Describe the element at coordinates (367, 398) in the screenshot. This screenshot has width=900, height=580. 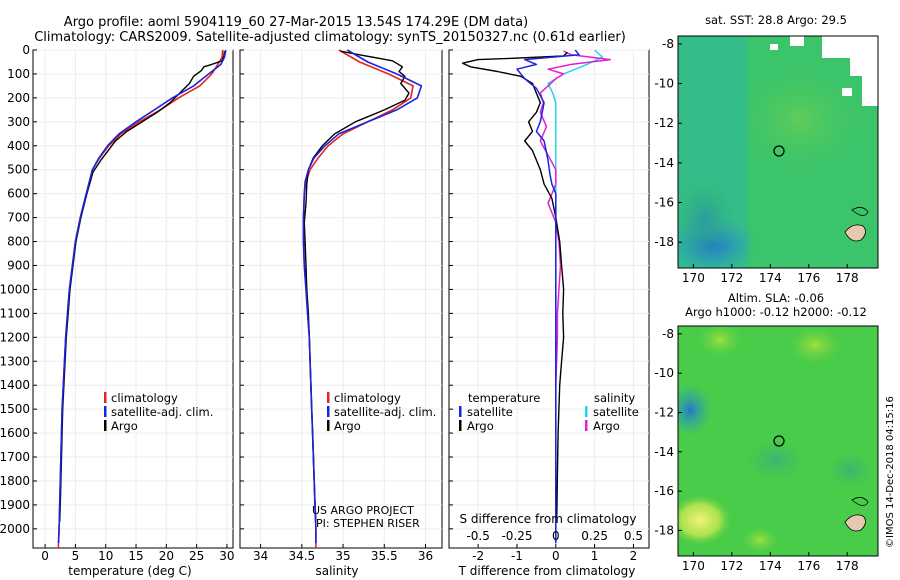
I see `legend-climatology-label: climatology` at that location.